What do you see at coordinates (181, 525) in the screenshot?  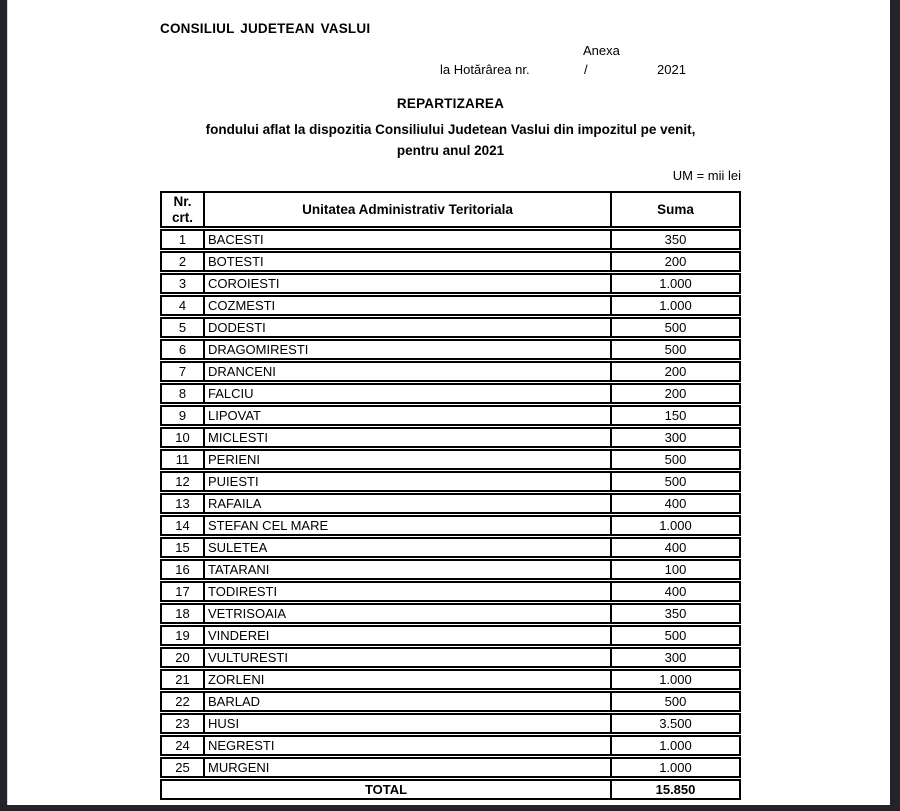 I see `row-number-cell: 14` at bounding box center [181, 525].